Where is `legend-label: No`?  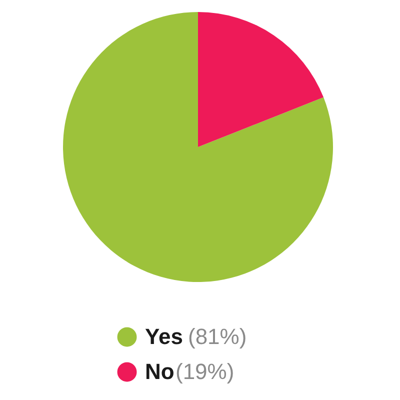
legend-label: No is located at coordinates (159, 371).